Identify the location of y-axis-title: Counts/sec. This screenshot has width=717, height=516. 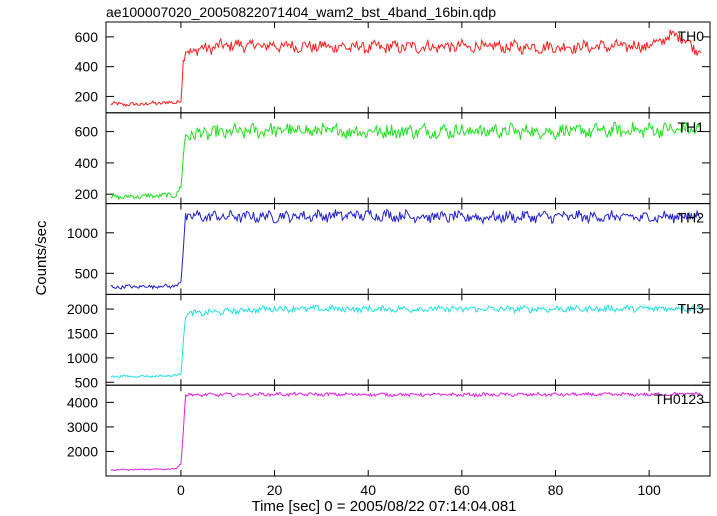
(41, 258).